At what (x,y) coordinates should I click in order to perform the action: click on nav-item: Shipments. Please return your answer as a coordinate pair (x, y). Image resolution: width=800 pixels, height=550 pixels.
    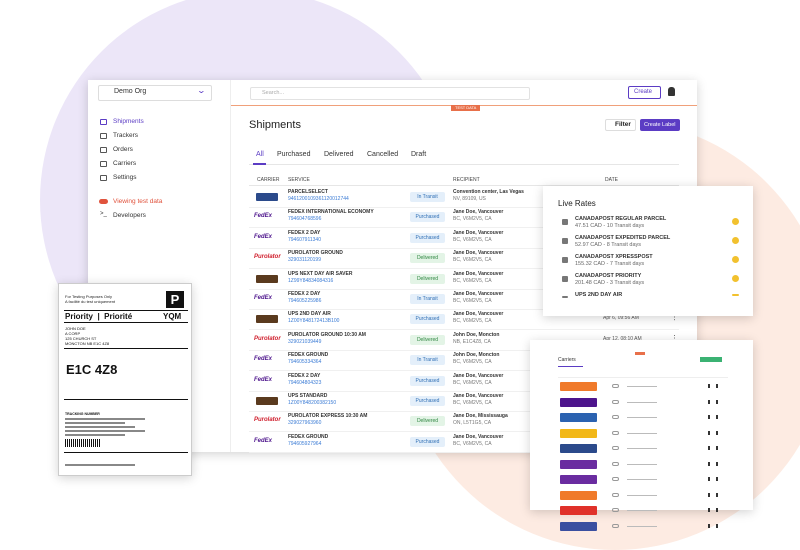
    Looking at the image, I should click on (128, 121).